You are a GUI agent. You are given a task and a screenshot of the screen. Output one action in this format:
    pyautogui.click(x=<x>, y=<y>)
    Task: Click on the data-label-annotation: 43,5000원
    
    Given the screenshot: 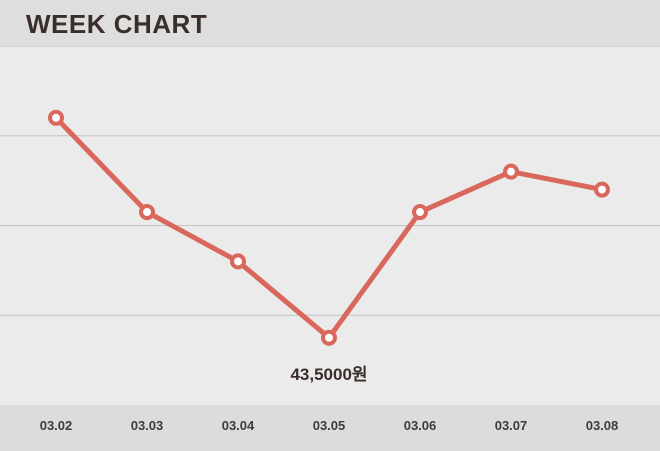 What is the action you would take?
    pyautogui.click(x=329, y=372)
    